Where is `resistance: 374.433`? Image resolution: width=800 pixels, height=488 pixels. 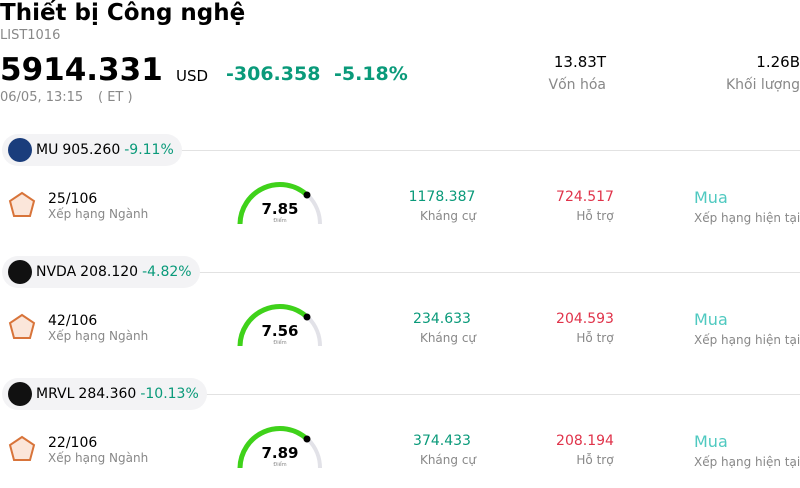
resistance: 374.433 is located at coordinates (442, 441).